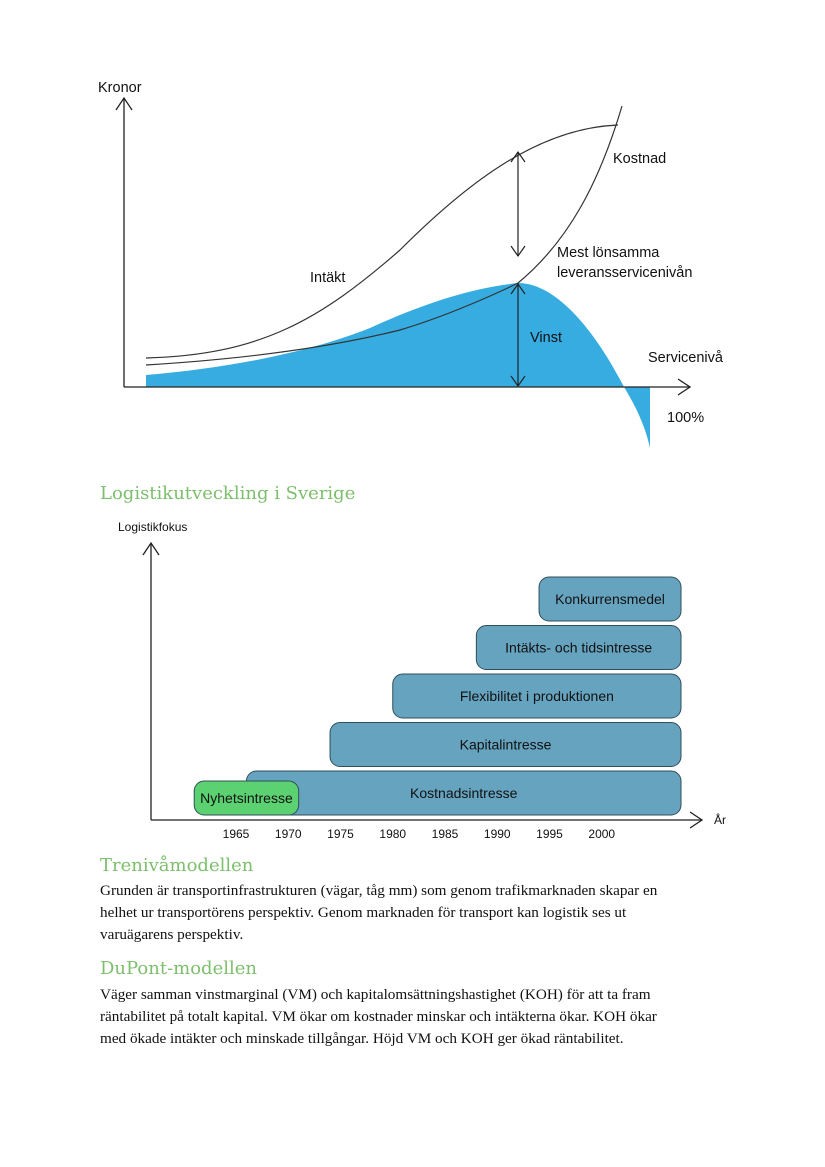  I want to click on year-tick-label: 1990, so click(497, 834).